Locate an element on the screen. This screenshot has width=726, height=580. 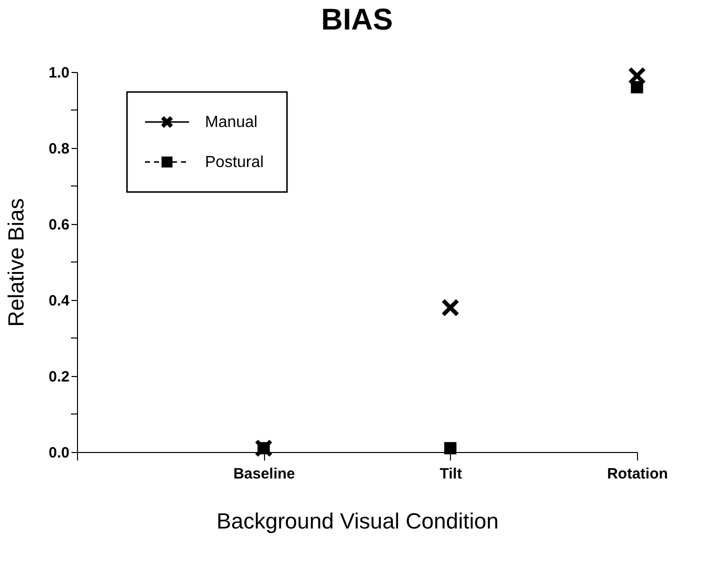
y-tick-label: 0.6 is located at coordinates (59, 225).